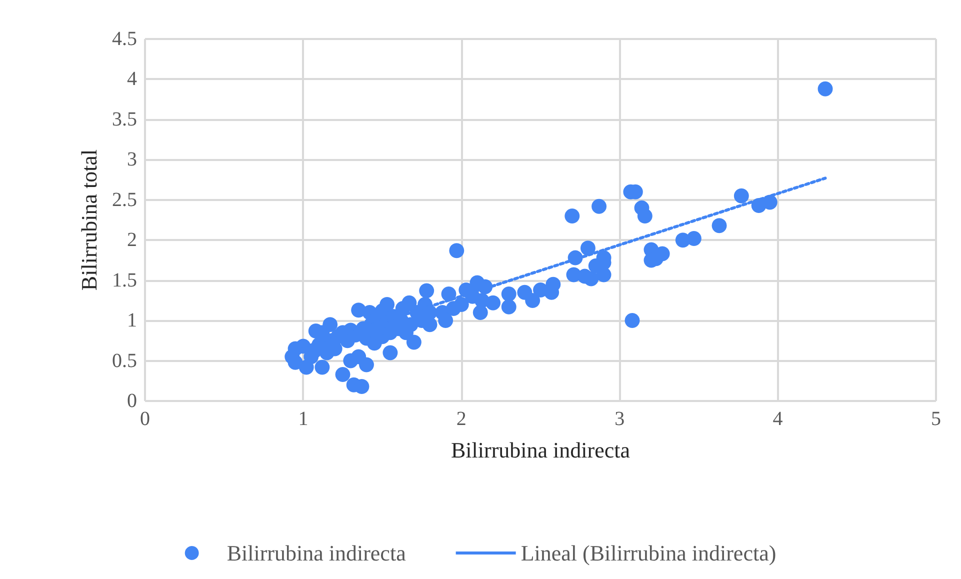 The image size is (961, 579). What do you see at coordinates (124, 199) in the screenshot?
I see `y-tick-label: 2.5` at bounding box center [124, 199].